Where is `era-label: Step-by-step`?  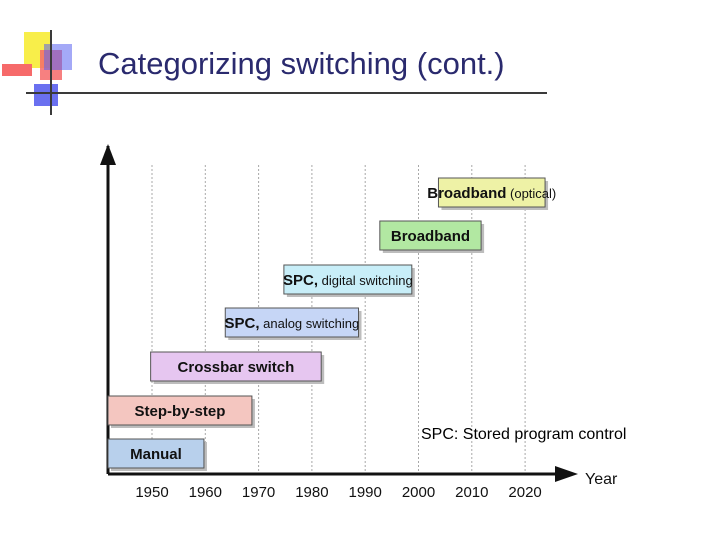
era-label: Step-by-step is located at coordinates (180, 411).